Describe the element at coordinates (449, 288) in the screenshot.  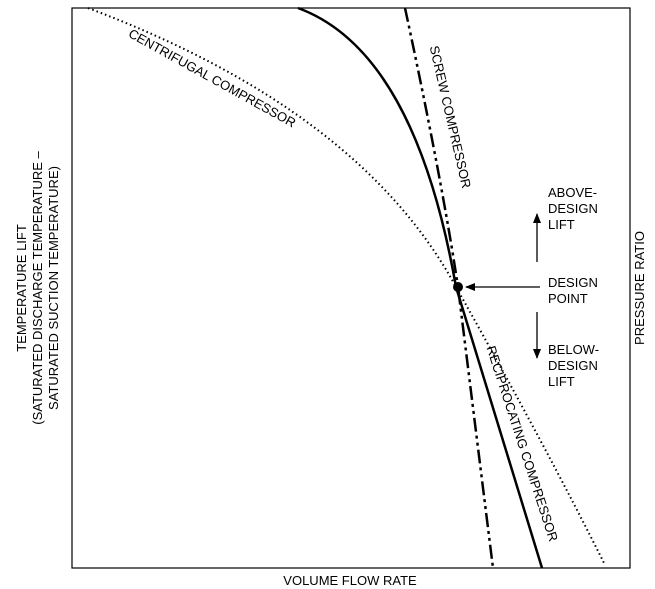
I see `screw-curve` at that location.